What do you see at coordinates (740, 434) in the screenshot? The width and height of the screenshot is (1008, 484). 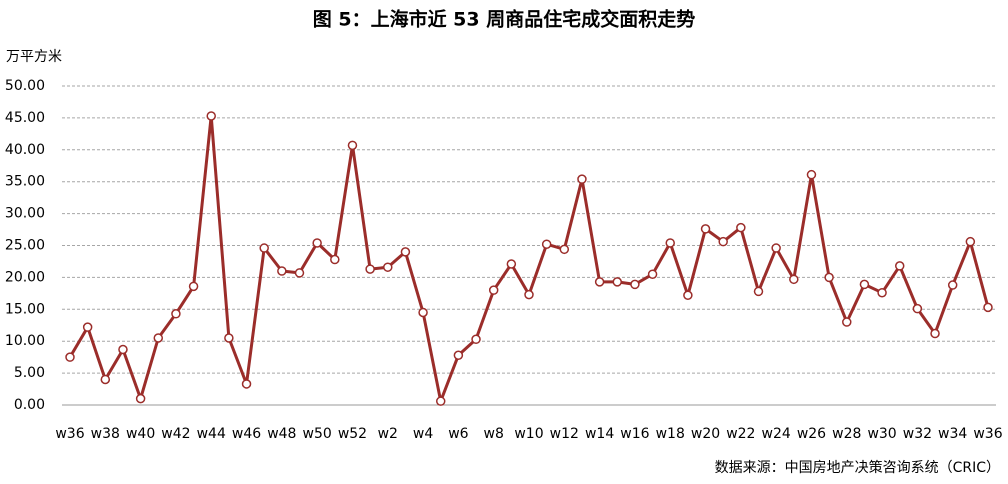 I see `x-tick-label: w22` at bounding box center [740, 434].